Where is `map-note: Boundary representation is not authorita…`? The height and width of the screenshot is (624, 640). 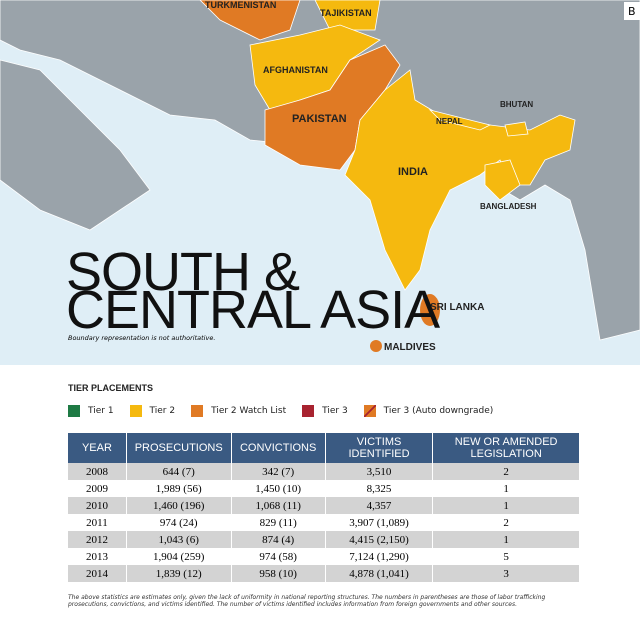
map-note: Boundary representation is not authorita… is located at coordinates (141, 338).